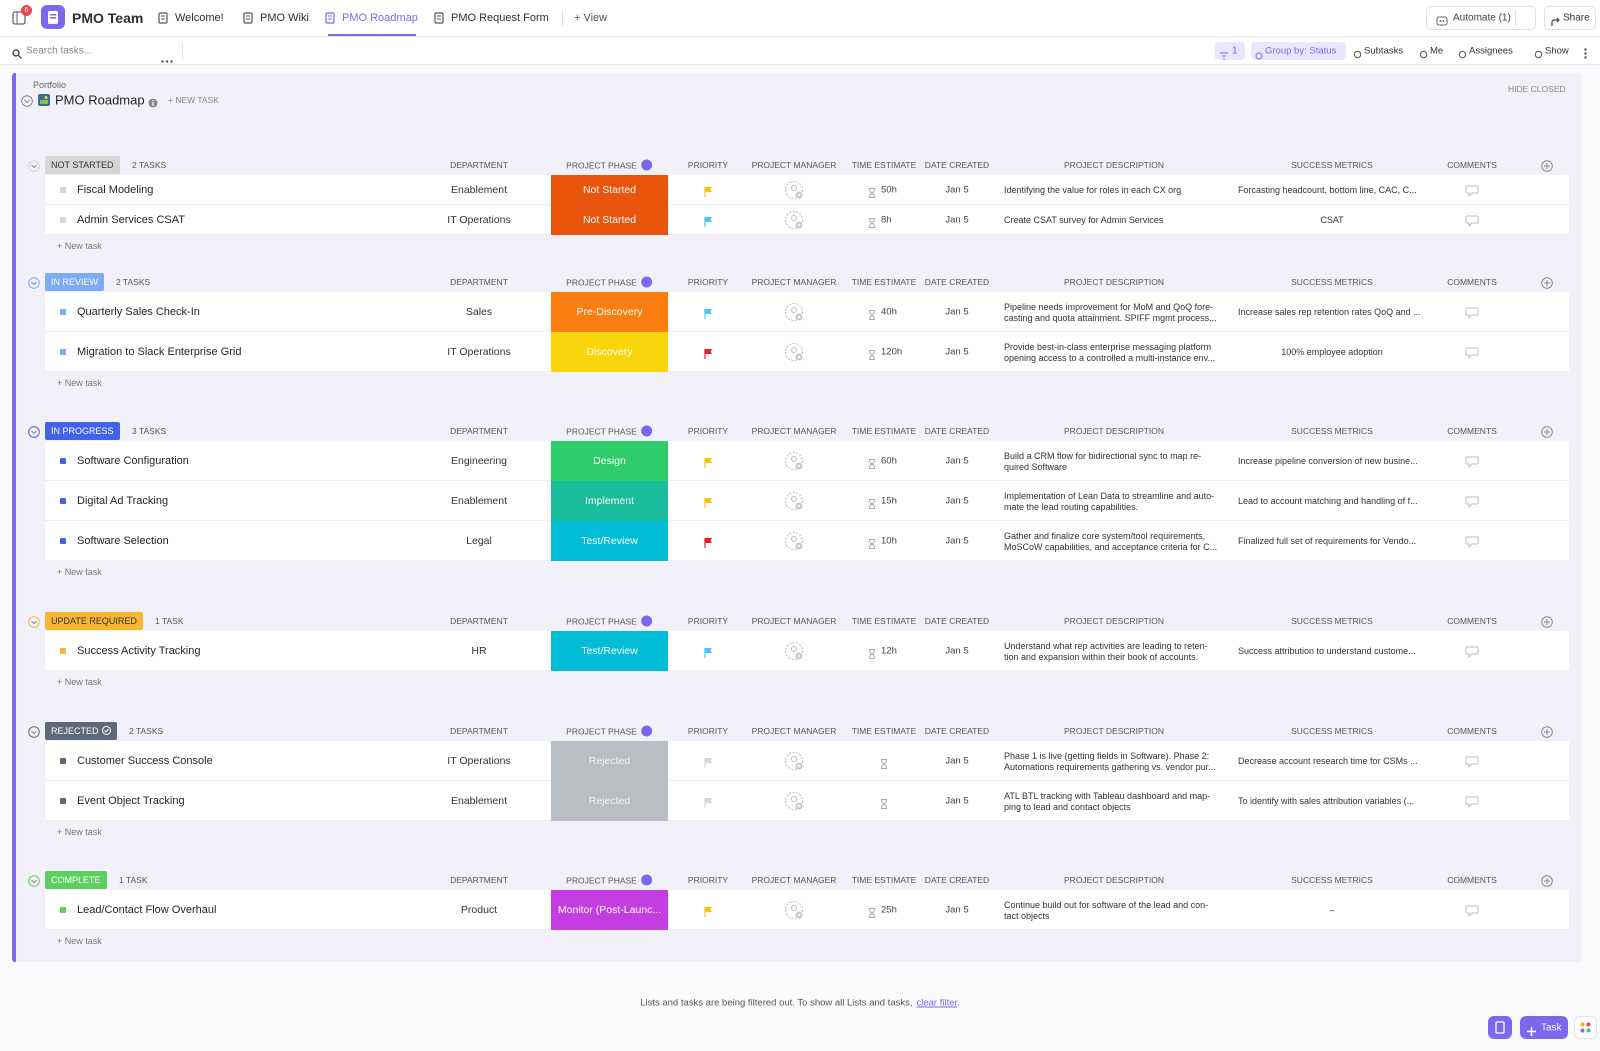  Describe the element at coordinates (1437, 51) in the screenshot. I see `me-button: Me` at that location.